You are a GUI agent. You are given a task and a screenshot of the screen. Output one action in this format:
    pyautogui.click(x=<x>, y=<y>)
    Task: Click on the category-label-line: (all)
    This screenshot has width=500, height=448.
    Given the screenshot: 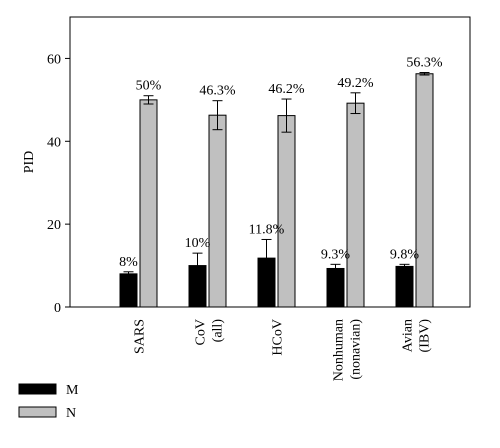 What is the action you would take?
    pyautogui.click(x=218, y=331)
    